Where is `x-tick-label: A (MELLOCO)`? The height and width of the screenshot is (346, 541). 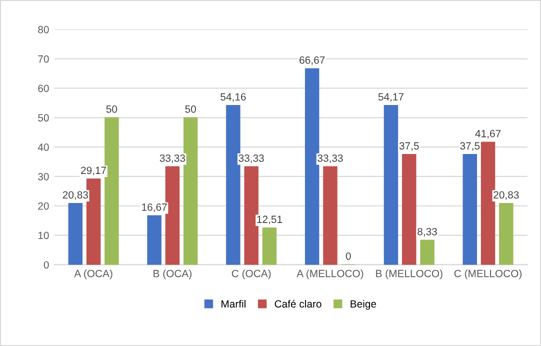 x-tick-label: A (MELLOCO) is located at coordinates (330, 275).